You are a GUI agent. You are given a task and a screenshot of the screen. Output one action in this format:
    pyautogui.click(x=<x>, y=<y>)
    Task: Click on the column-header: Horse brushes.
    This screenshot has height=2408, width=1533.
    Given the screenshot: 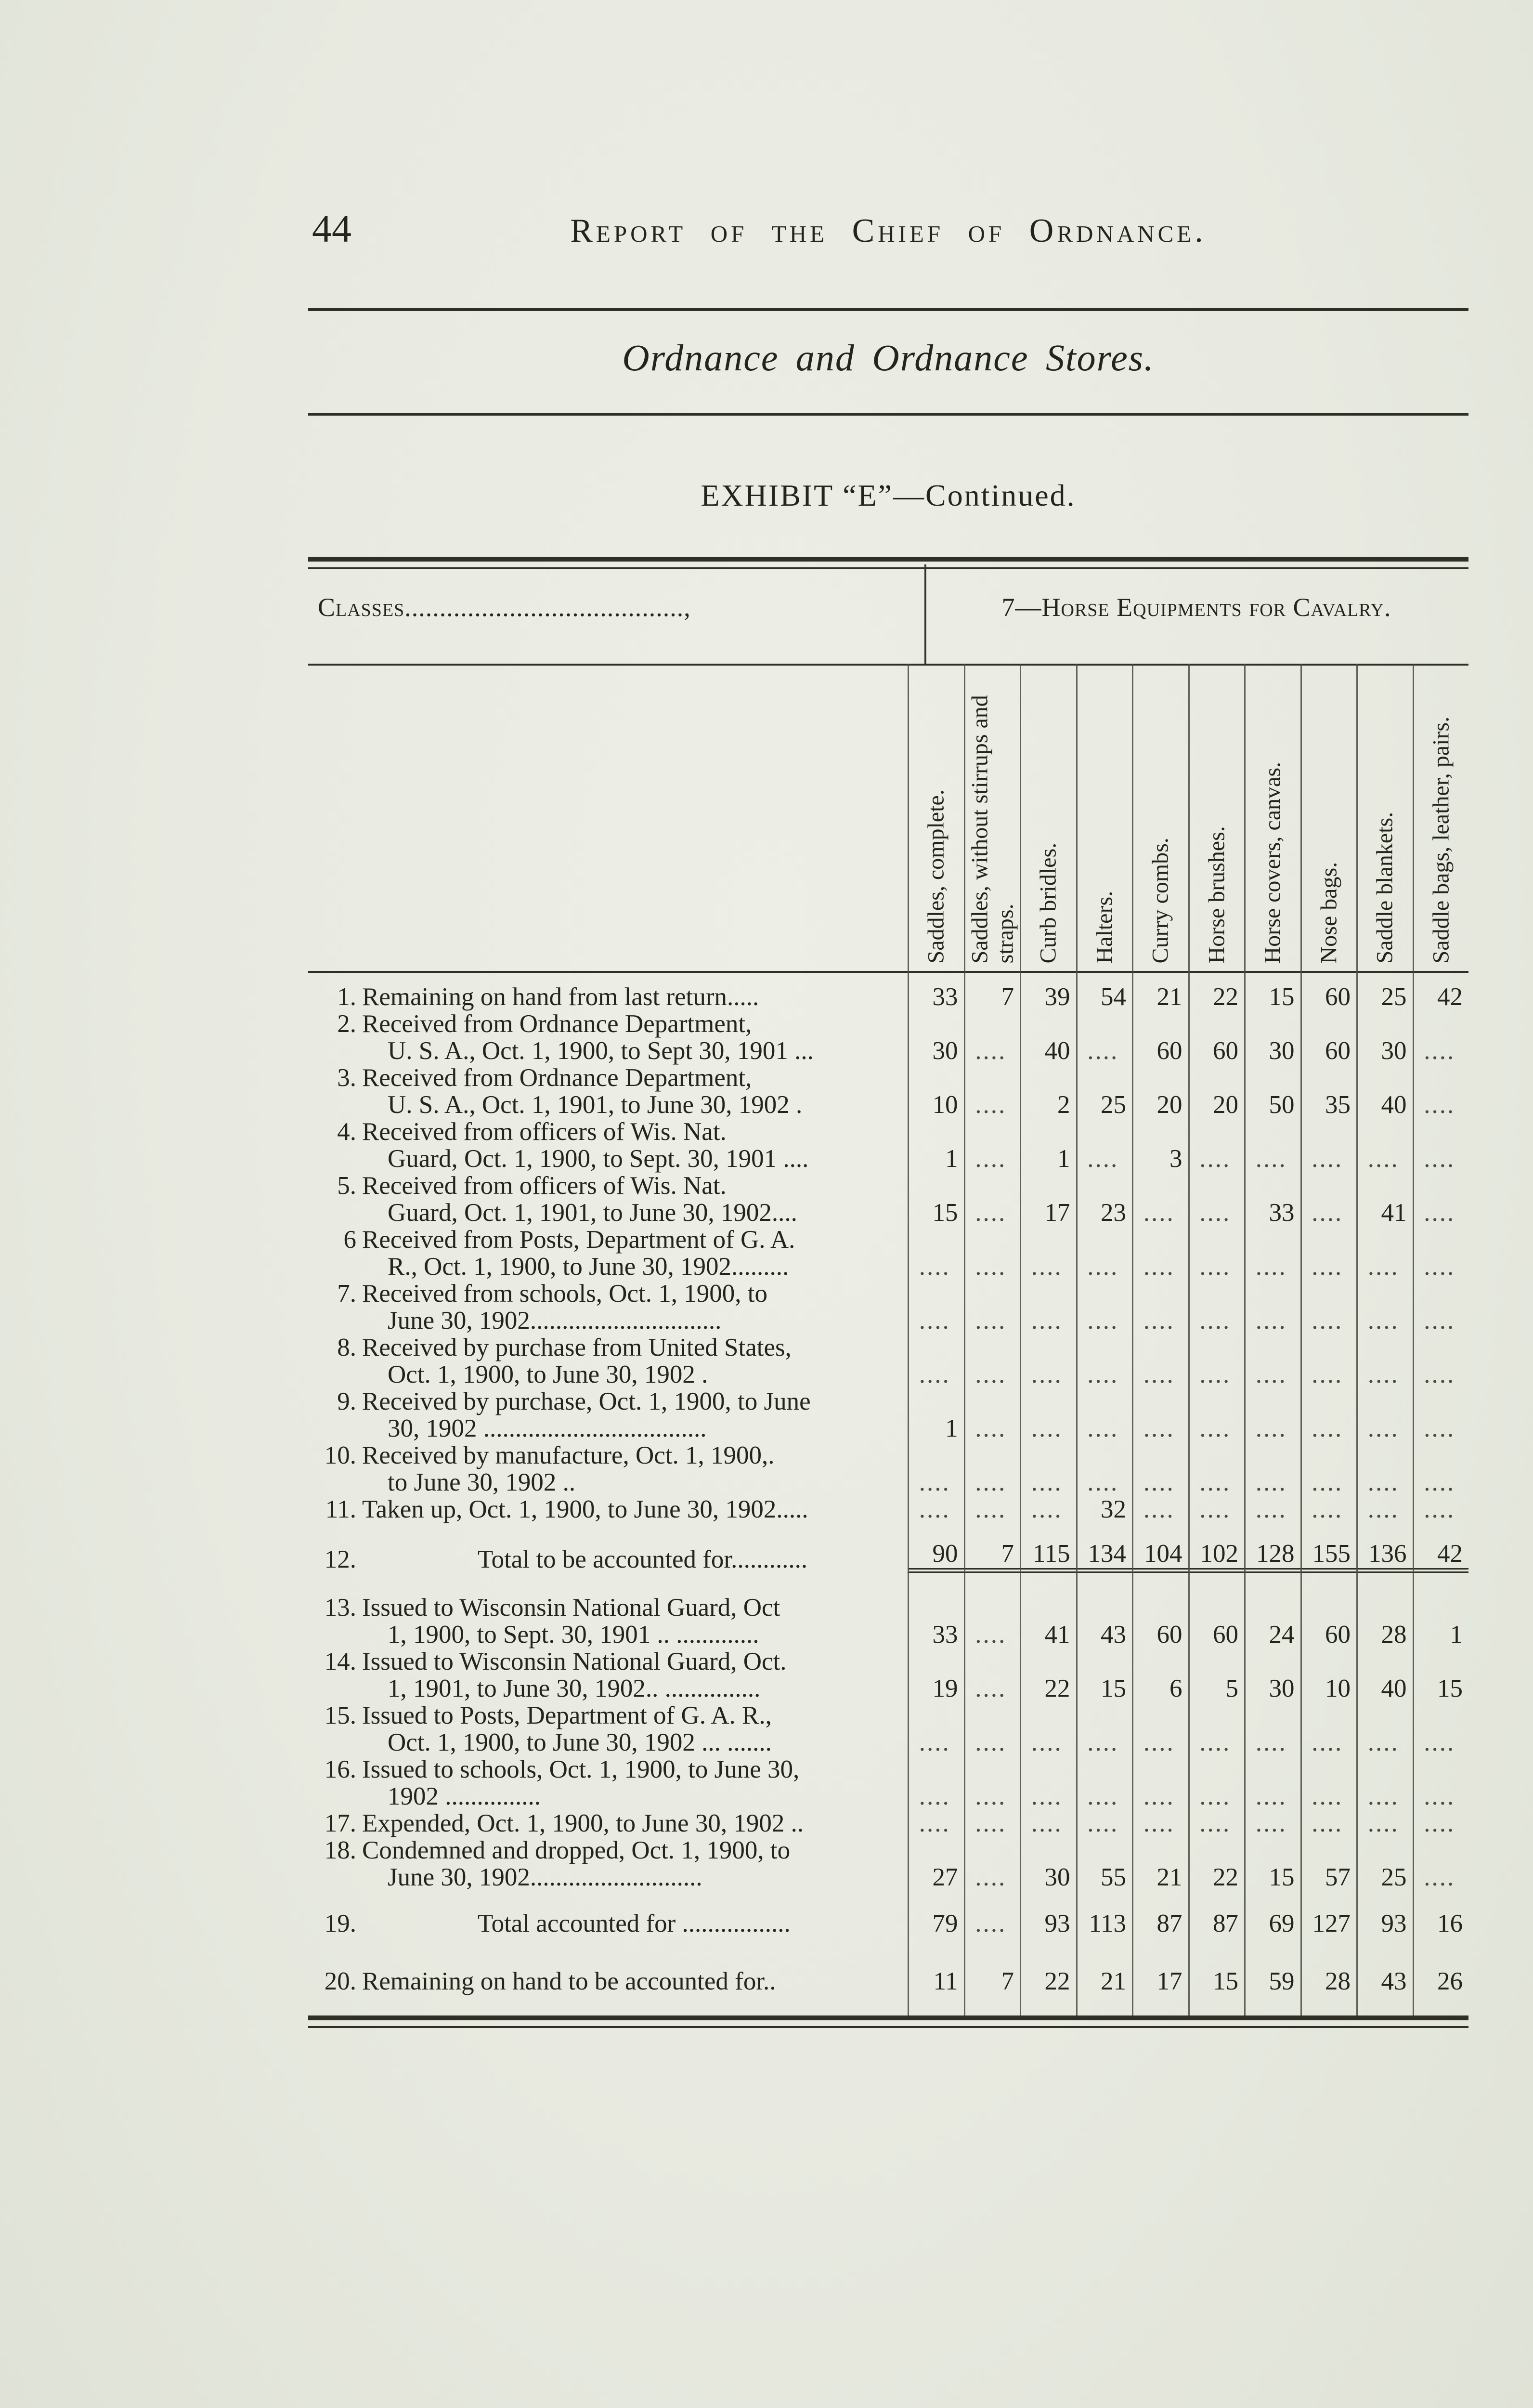 What is the action you would take?
    pyautogui.click(x=1216, y=818)
    